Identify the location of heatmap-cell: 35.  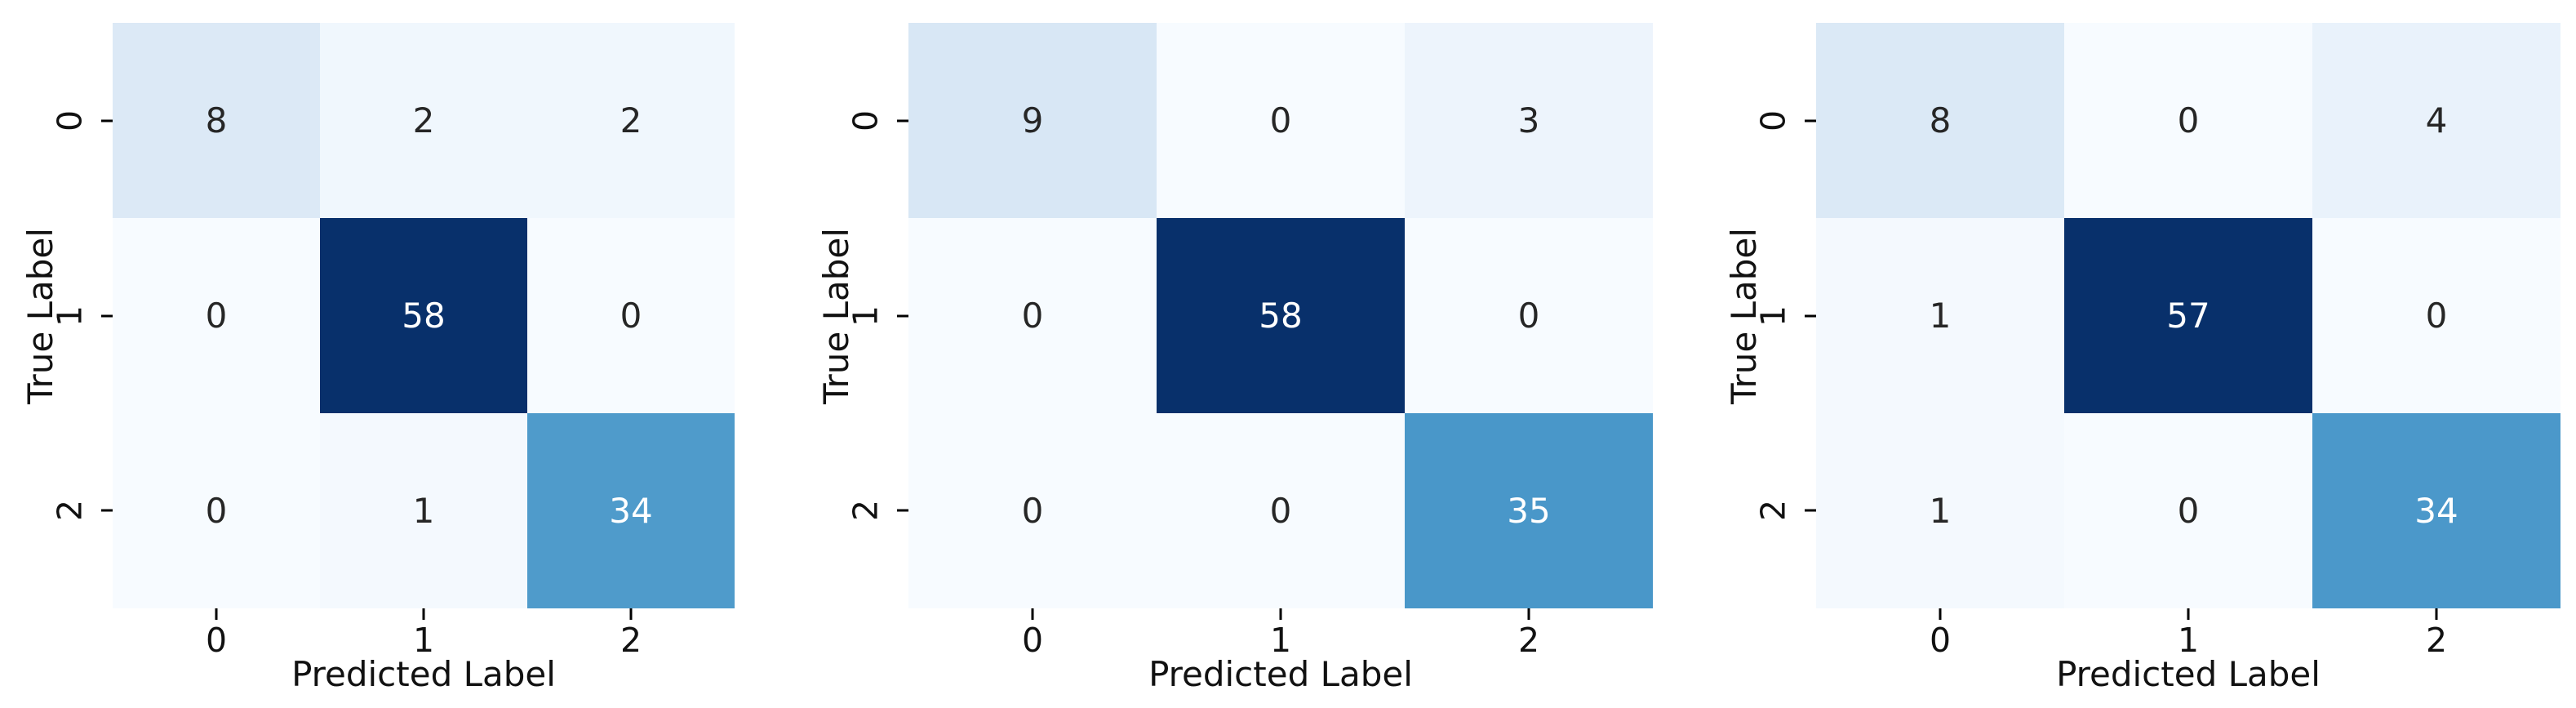
(1529, 510).